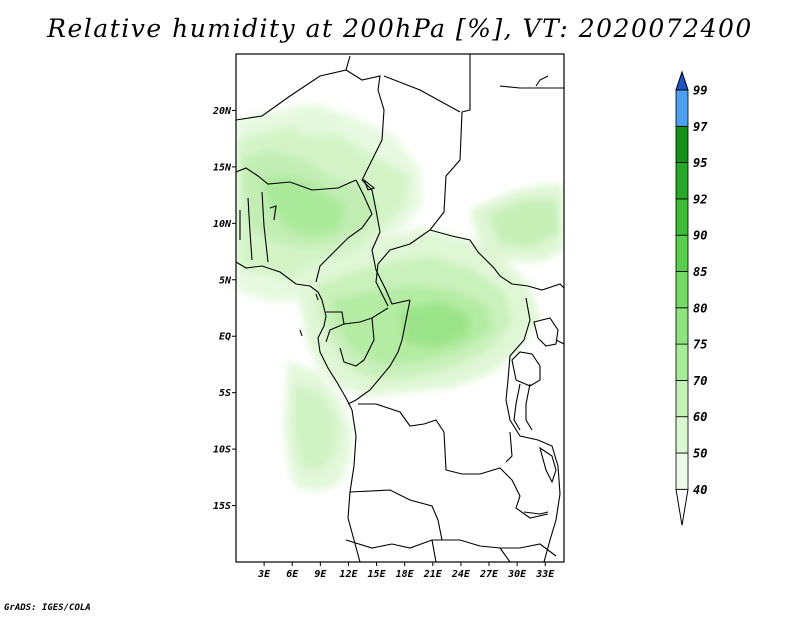 The width and height of the screenshot is (800, 618). Describe the element at coordinates (700, 381) in the screenshot. I see `colorbar-label: 70` at that location.